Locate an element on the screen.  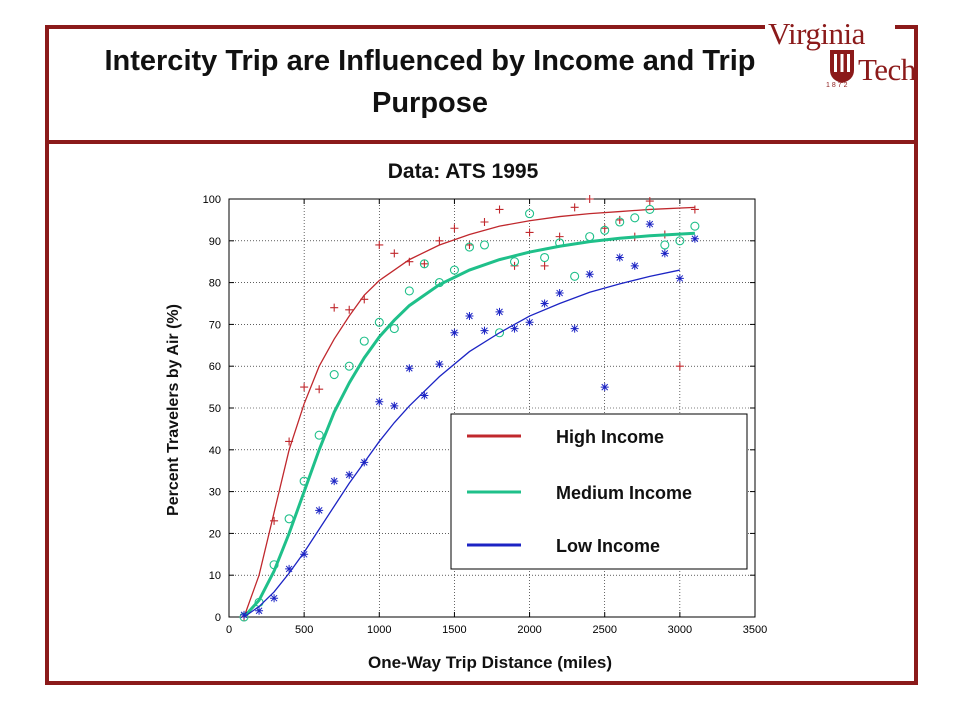
y-tick-label: 60 is located at coordinates (215, 367).